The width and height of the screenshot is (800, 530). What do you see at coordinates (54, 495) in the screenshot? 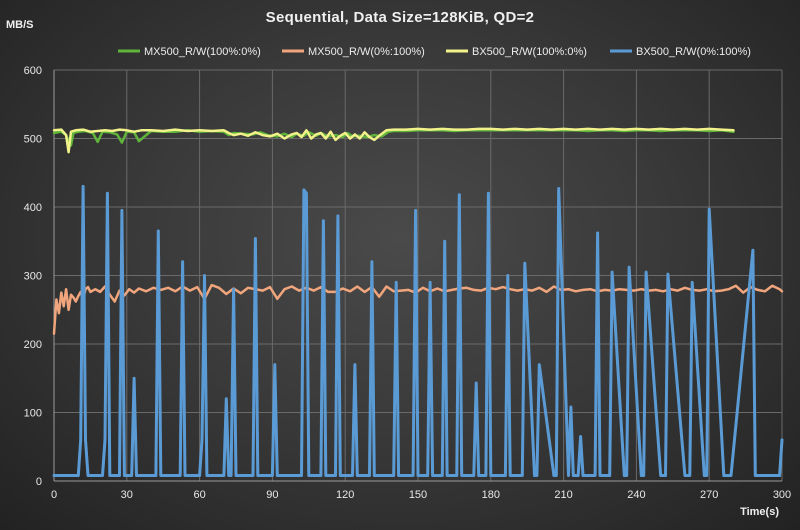
I see `x-tick-label: 0` at bounding box center [54, 495].